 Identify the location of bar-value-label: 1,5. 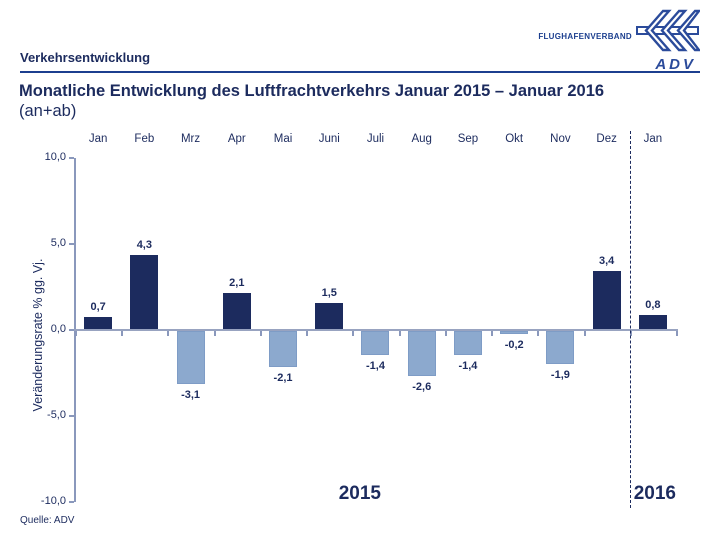
(329, 293).